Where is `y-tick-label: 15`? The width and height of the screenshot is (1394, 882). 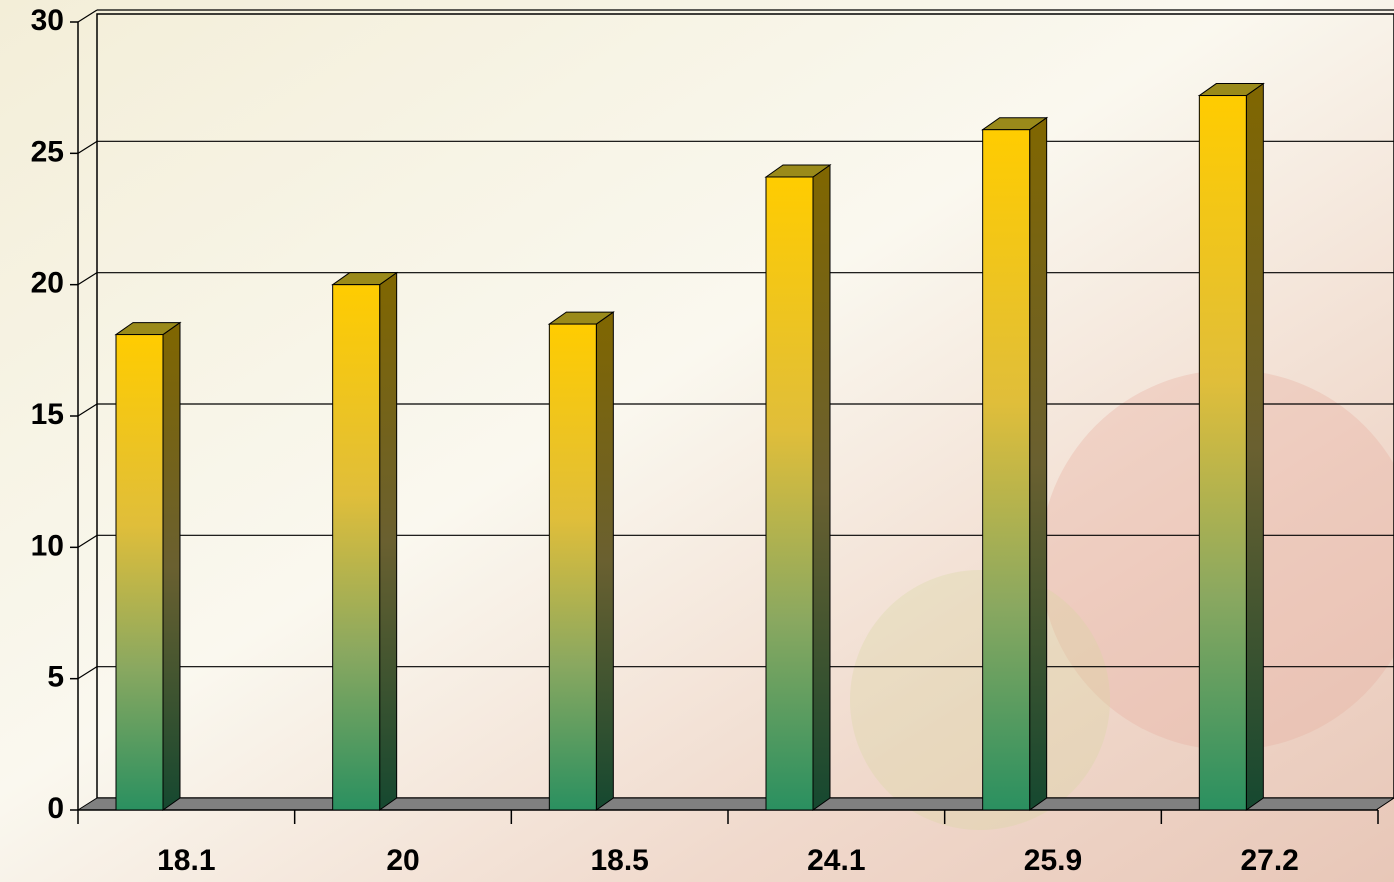 y-tick-label: 15 is located at coordinates (47, 414).